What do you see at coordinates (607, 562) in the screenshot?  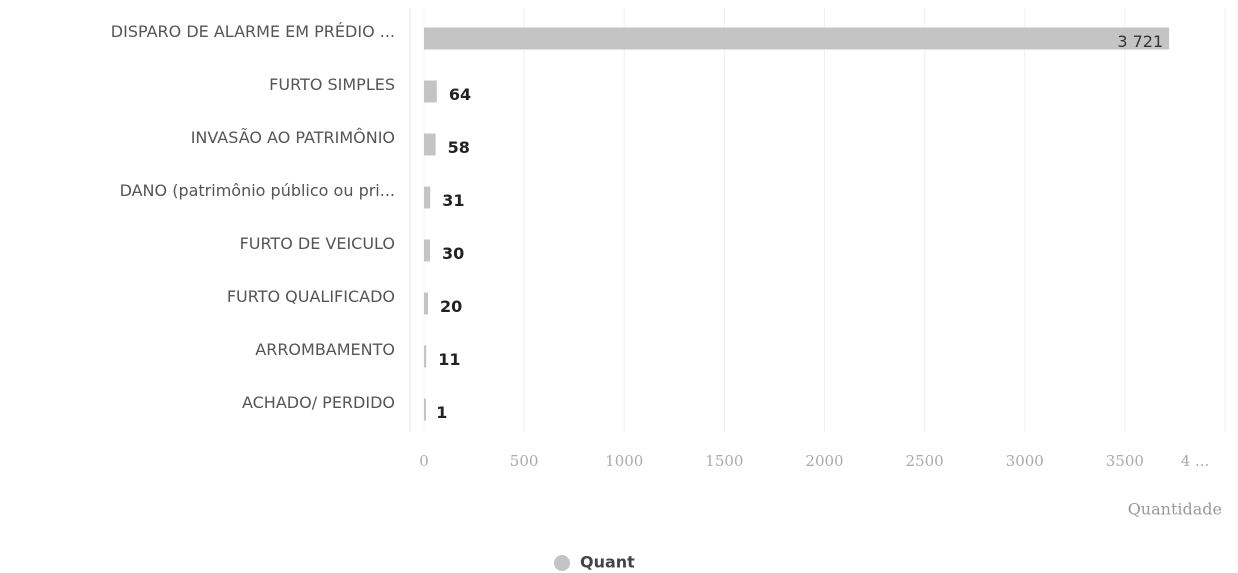 I see `legend-label: Quant` at bounding box center [607, 562].